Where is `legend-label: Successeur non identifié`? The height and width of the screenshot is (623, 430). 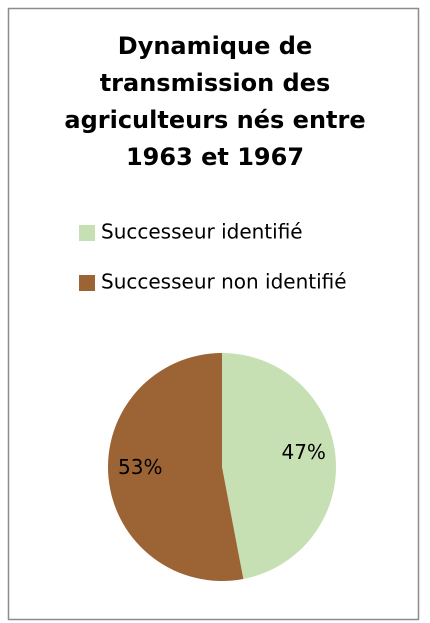 legend-label: Successeur non identifié is located at coordinates (224, 282).